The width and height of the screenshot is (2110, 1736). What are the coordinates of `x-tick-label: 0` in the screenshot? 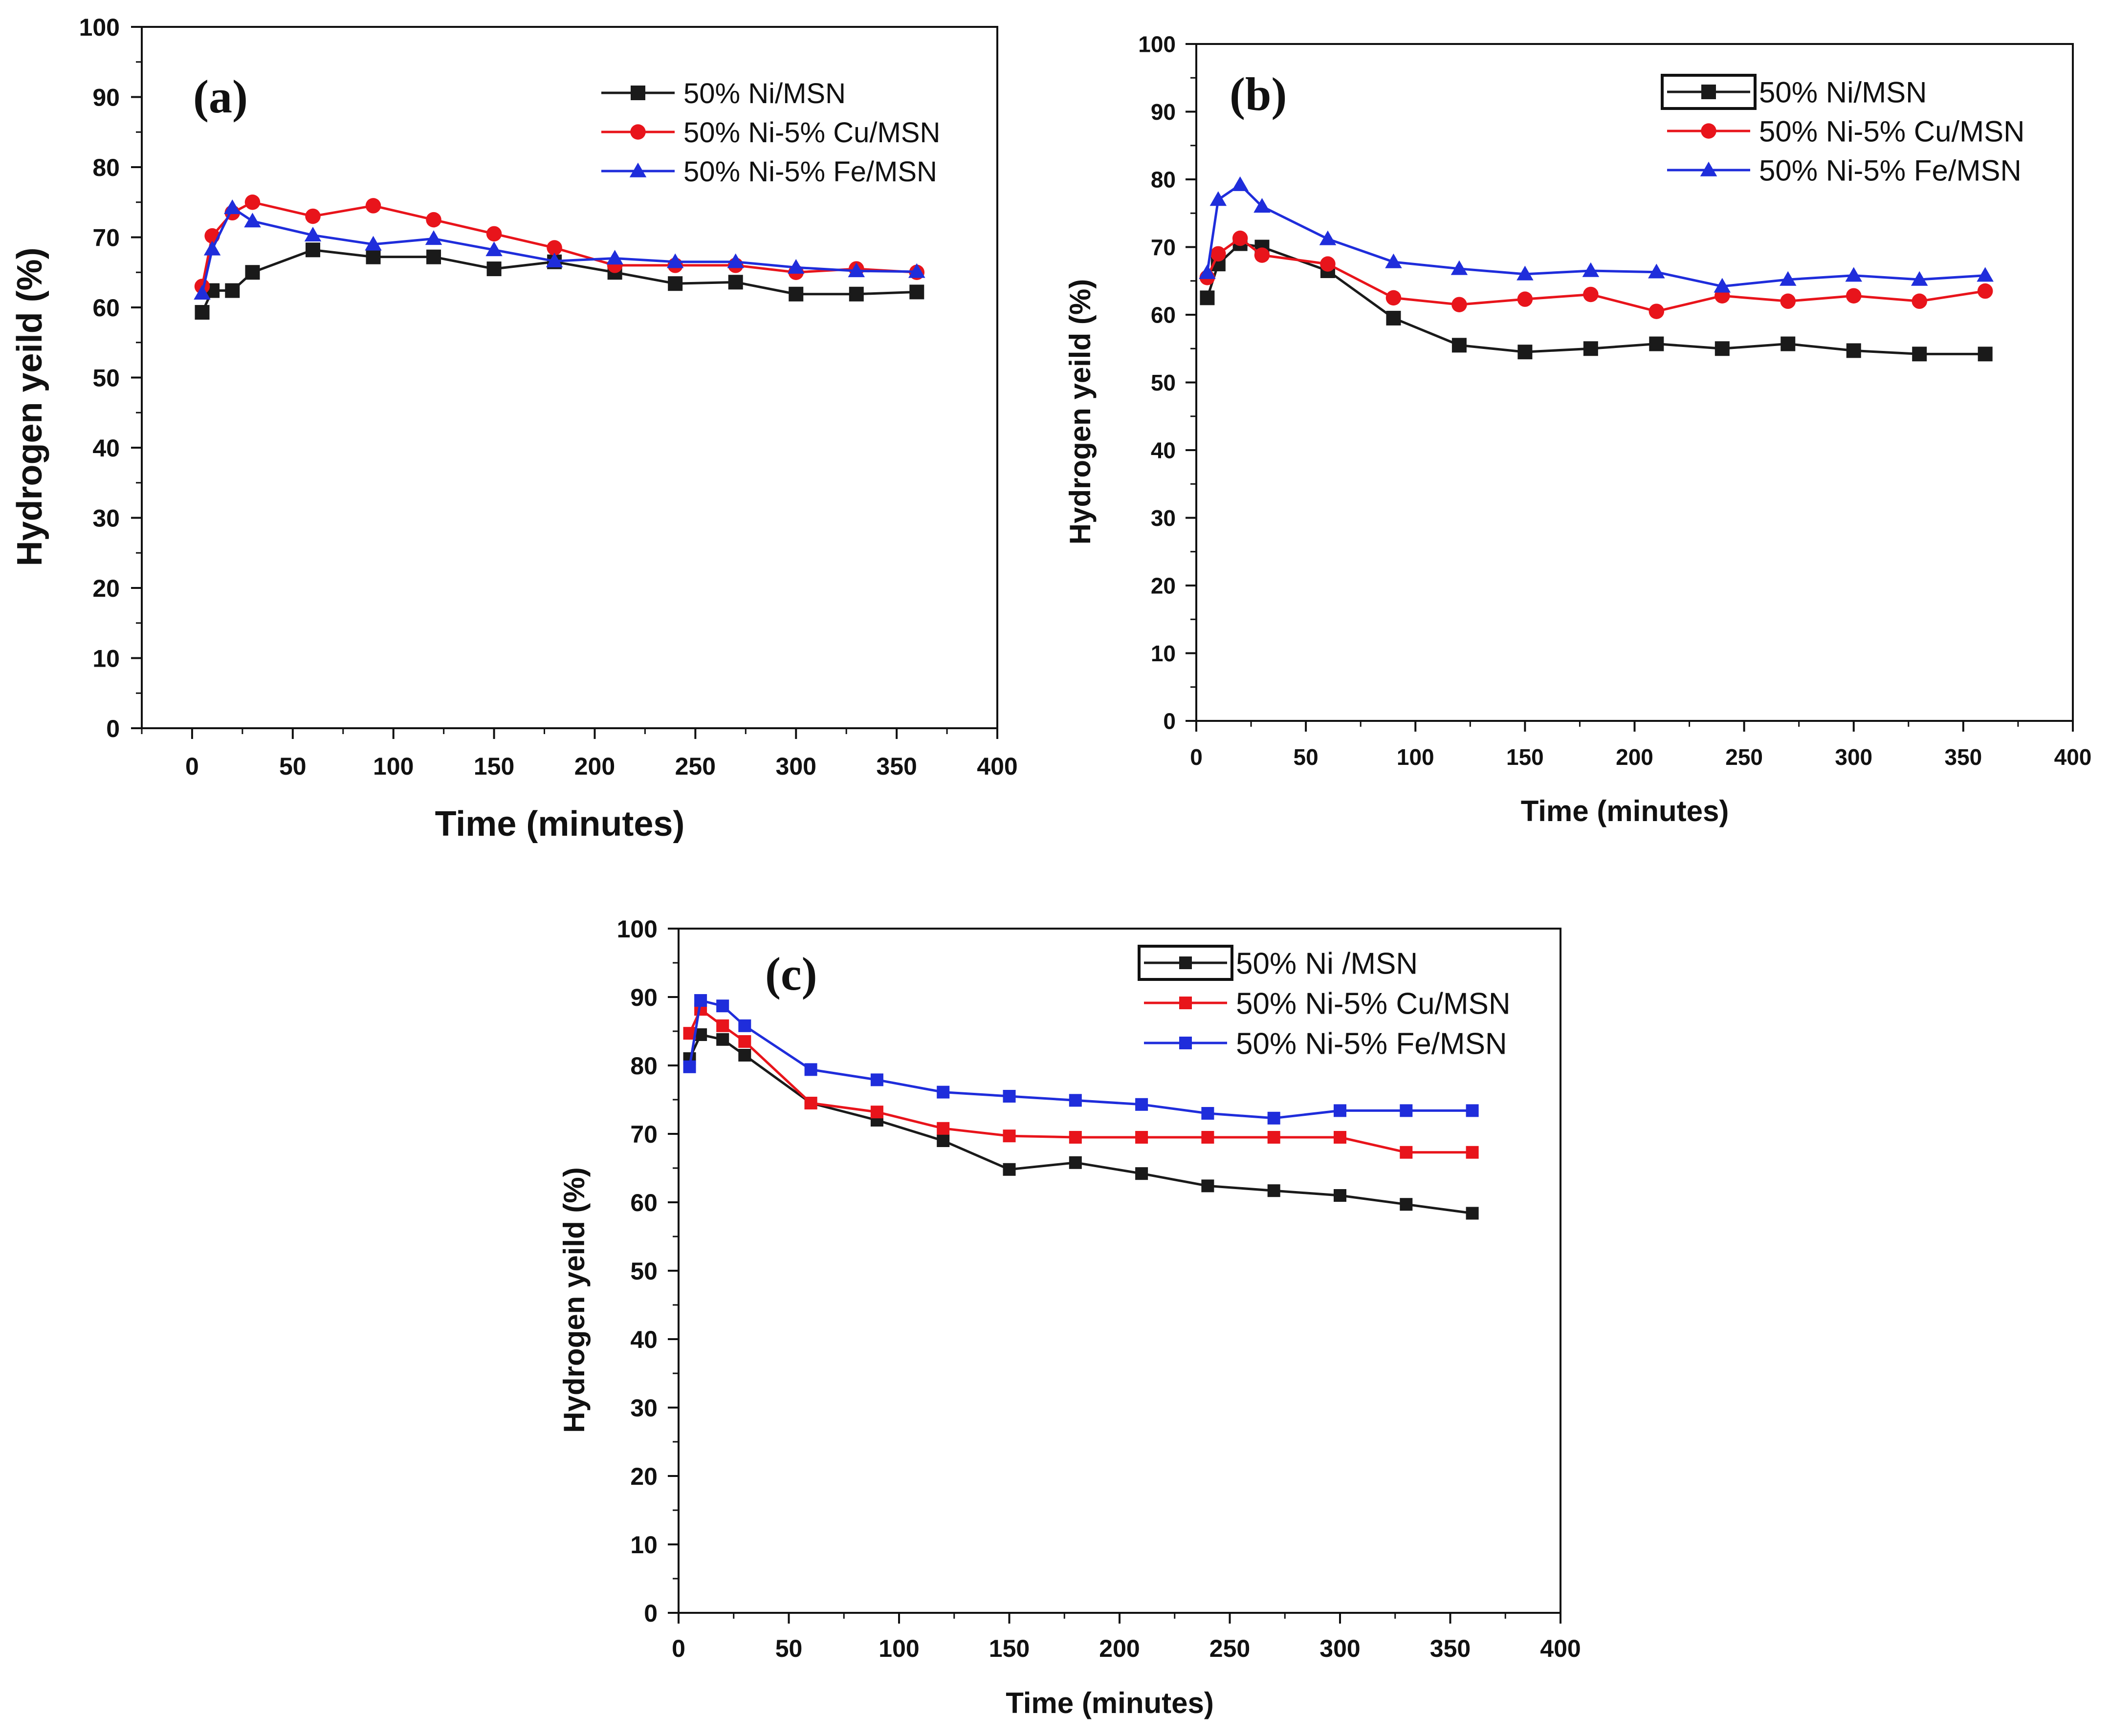 It's located at (678, 1648).